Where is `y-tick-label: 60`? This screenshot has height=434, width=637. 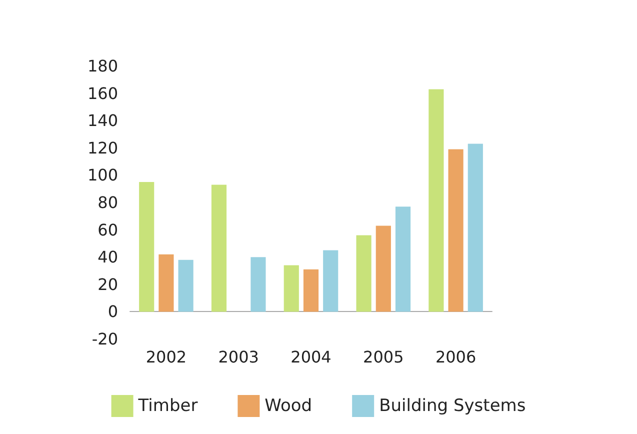
y-tick-label: 60 is located at coordinates (108, 230).